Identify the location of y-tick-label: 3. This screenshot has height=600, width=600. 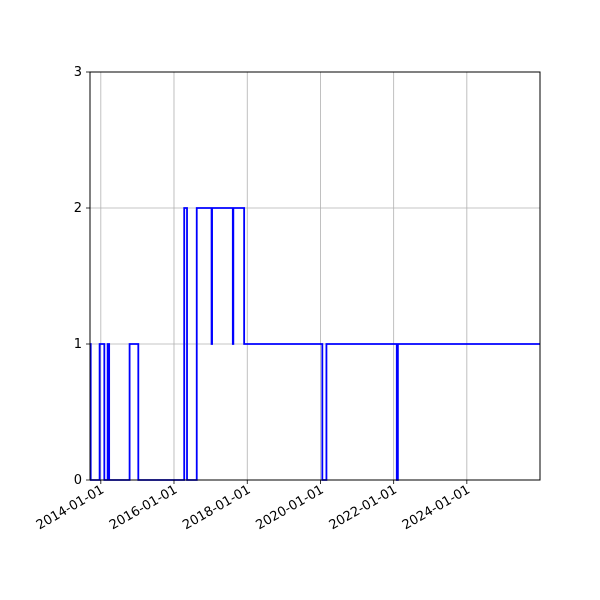
(78, 72).